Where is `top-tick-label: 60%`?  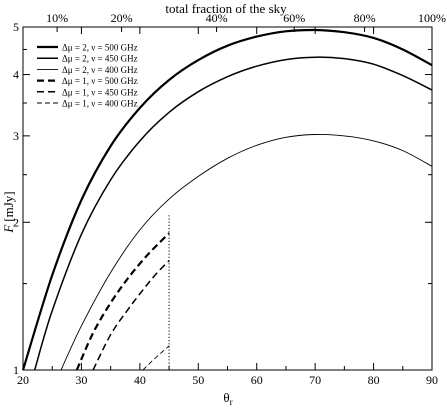 top-tick-label: 60% is located at coordinates (294, 18).